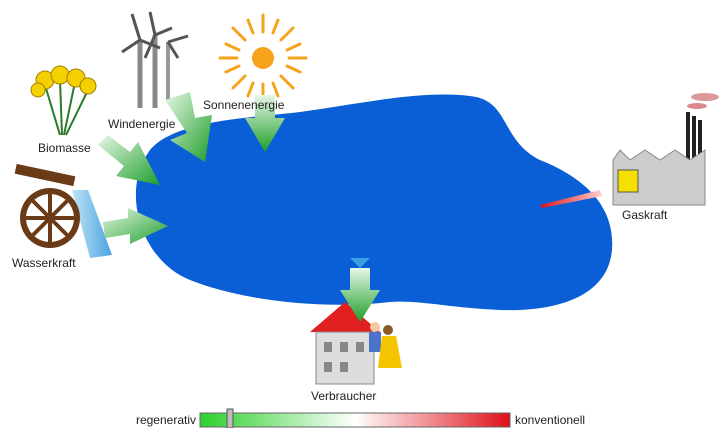 Image resolution: width=723 pixels, height=428 pixels. What do you see at coordinates (629, 150) in the screenshot?
I see `gas-plant-icon` at bounding box center [629, 150].